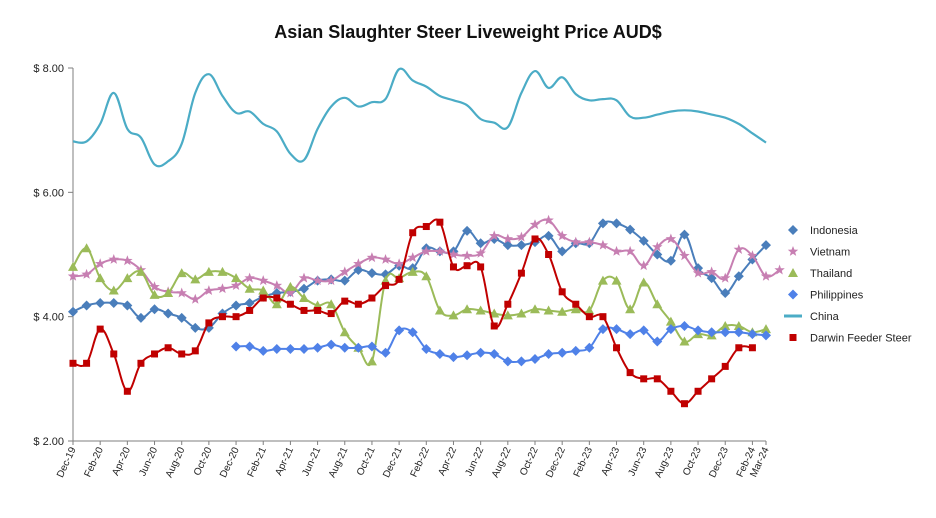  Describe the element at coordinates (95, 462) in the screenshot. I see `x-tick-label: Feb-20` at that location.